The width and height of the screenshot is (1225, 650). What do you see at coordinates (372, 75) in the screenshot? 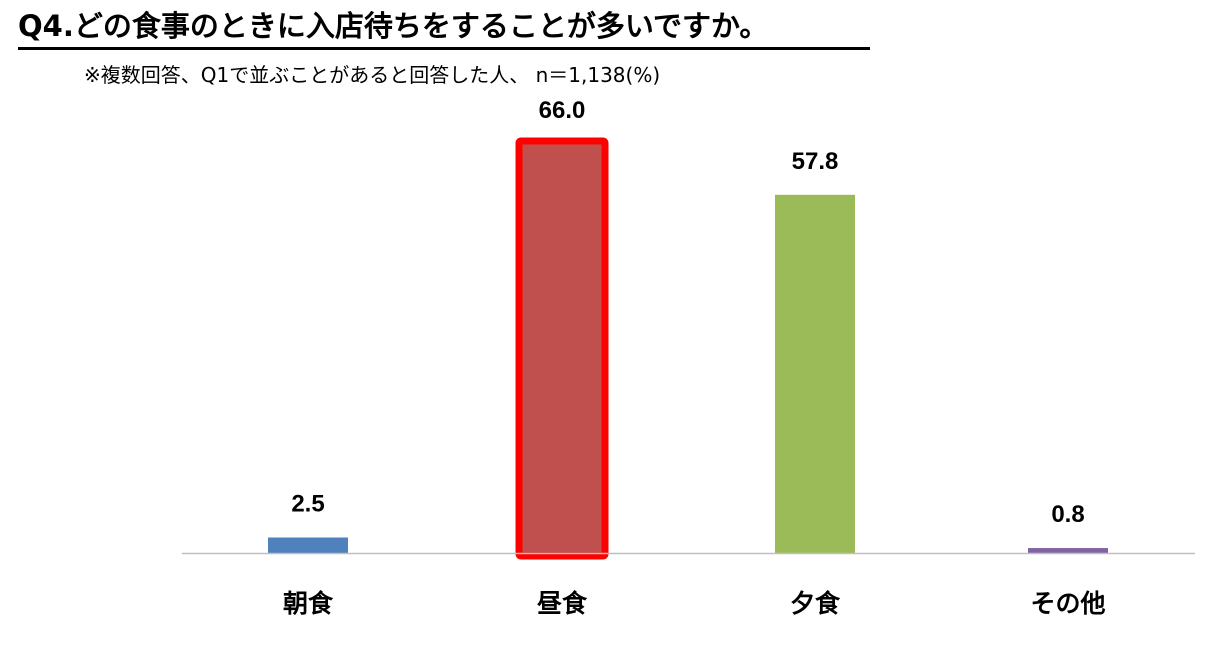
I see `chart-subtitle: ※複数回答、Q1で並ぶことがあると回答した人、 n＝1,138(%)` at bounding box center [372, 75].